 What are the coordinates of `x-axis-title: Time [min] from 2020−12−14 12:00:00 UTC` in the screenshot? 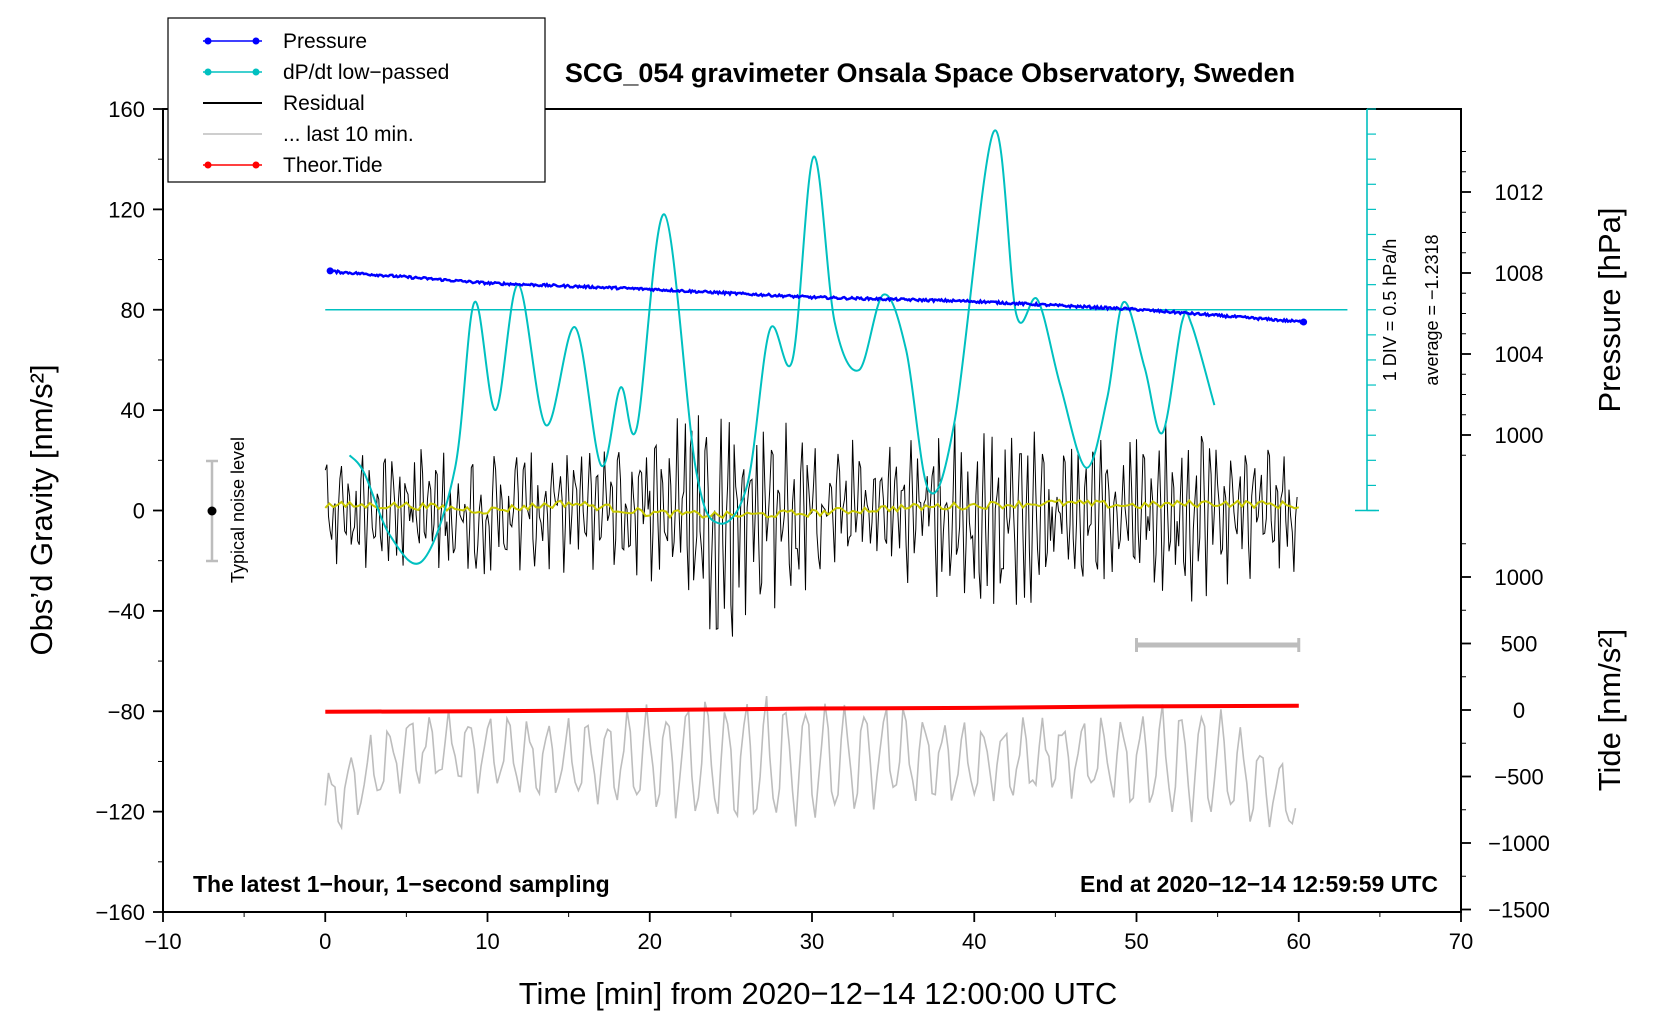 It's located at (818, 993).